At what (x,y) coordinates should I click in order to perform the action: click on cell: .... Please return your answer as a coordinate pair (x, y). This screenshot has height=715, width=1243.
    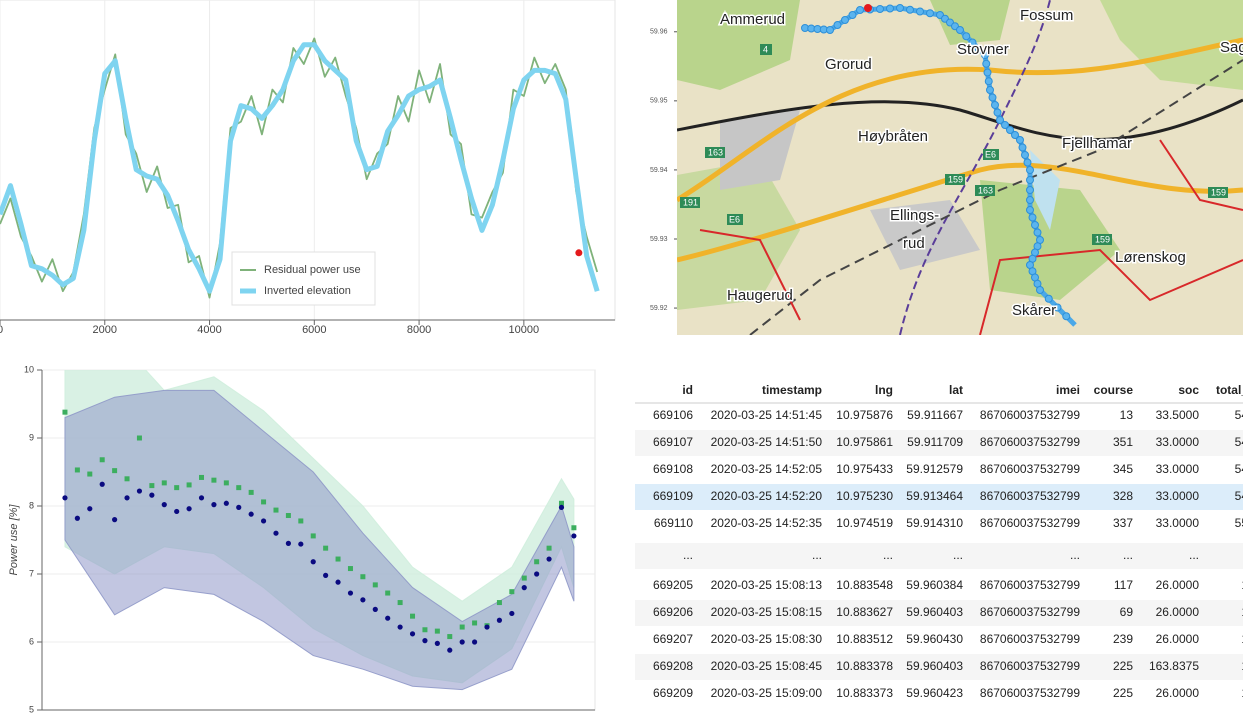
    Looking at the image, I should click on (817, 555).